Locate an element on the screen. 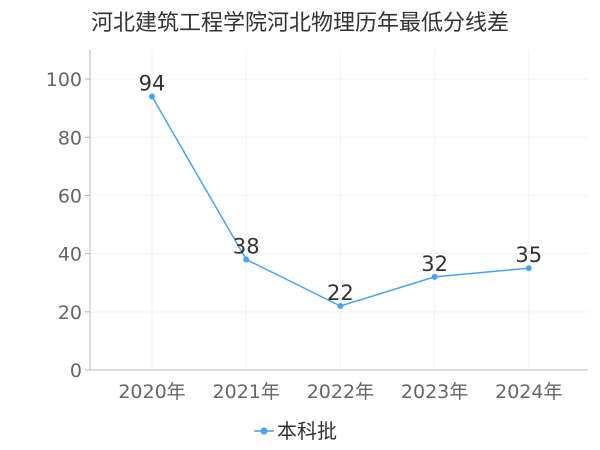 Image resolution: width=600 pixels, height=450 pixels. x-tick-label: 2022年 is located at coordinates (340, 392).